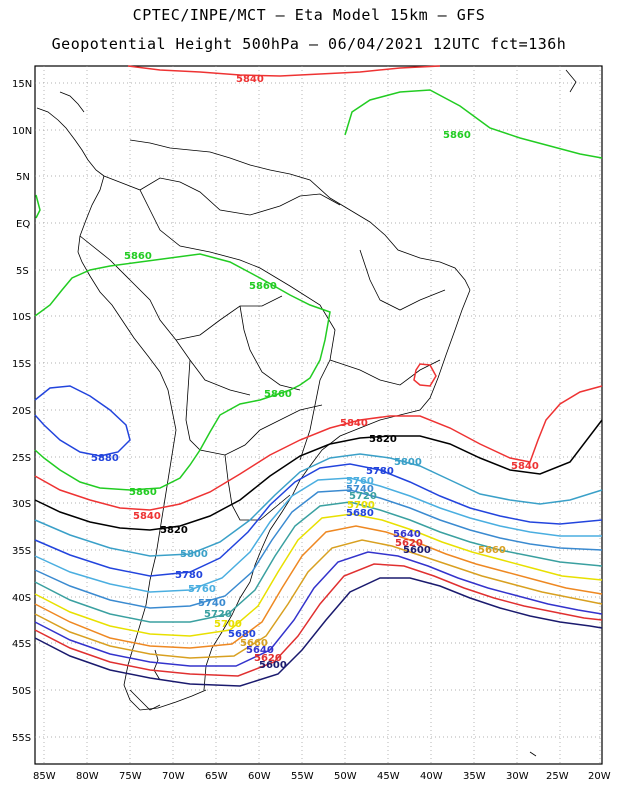 The image size is (618, 800). What do you see at coordinates (21, 504) in the screenshot?
I see `lat-tick-label: 30S` at bounding box center [21, 504].